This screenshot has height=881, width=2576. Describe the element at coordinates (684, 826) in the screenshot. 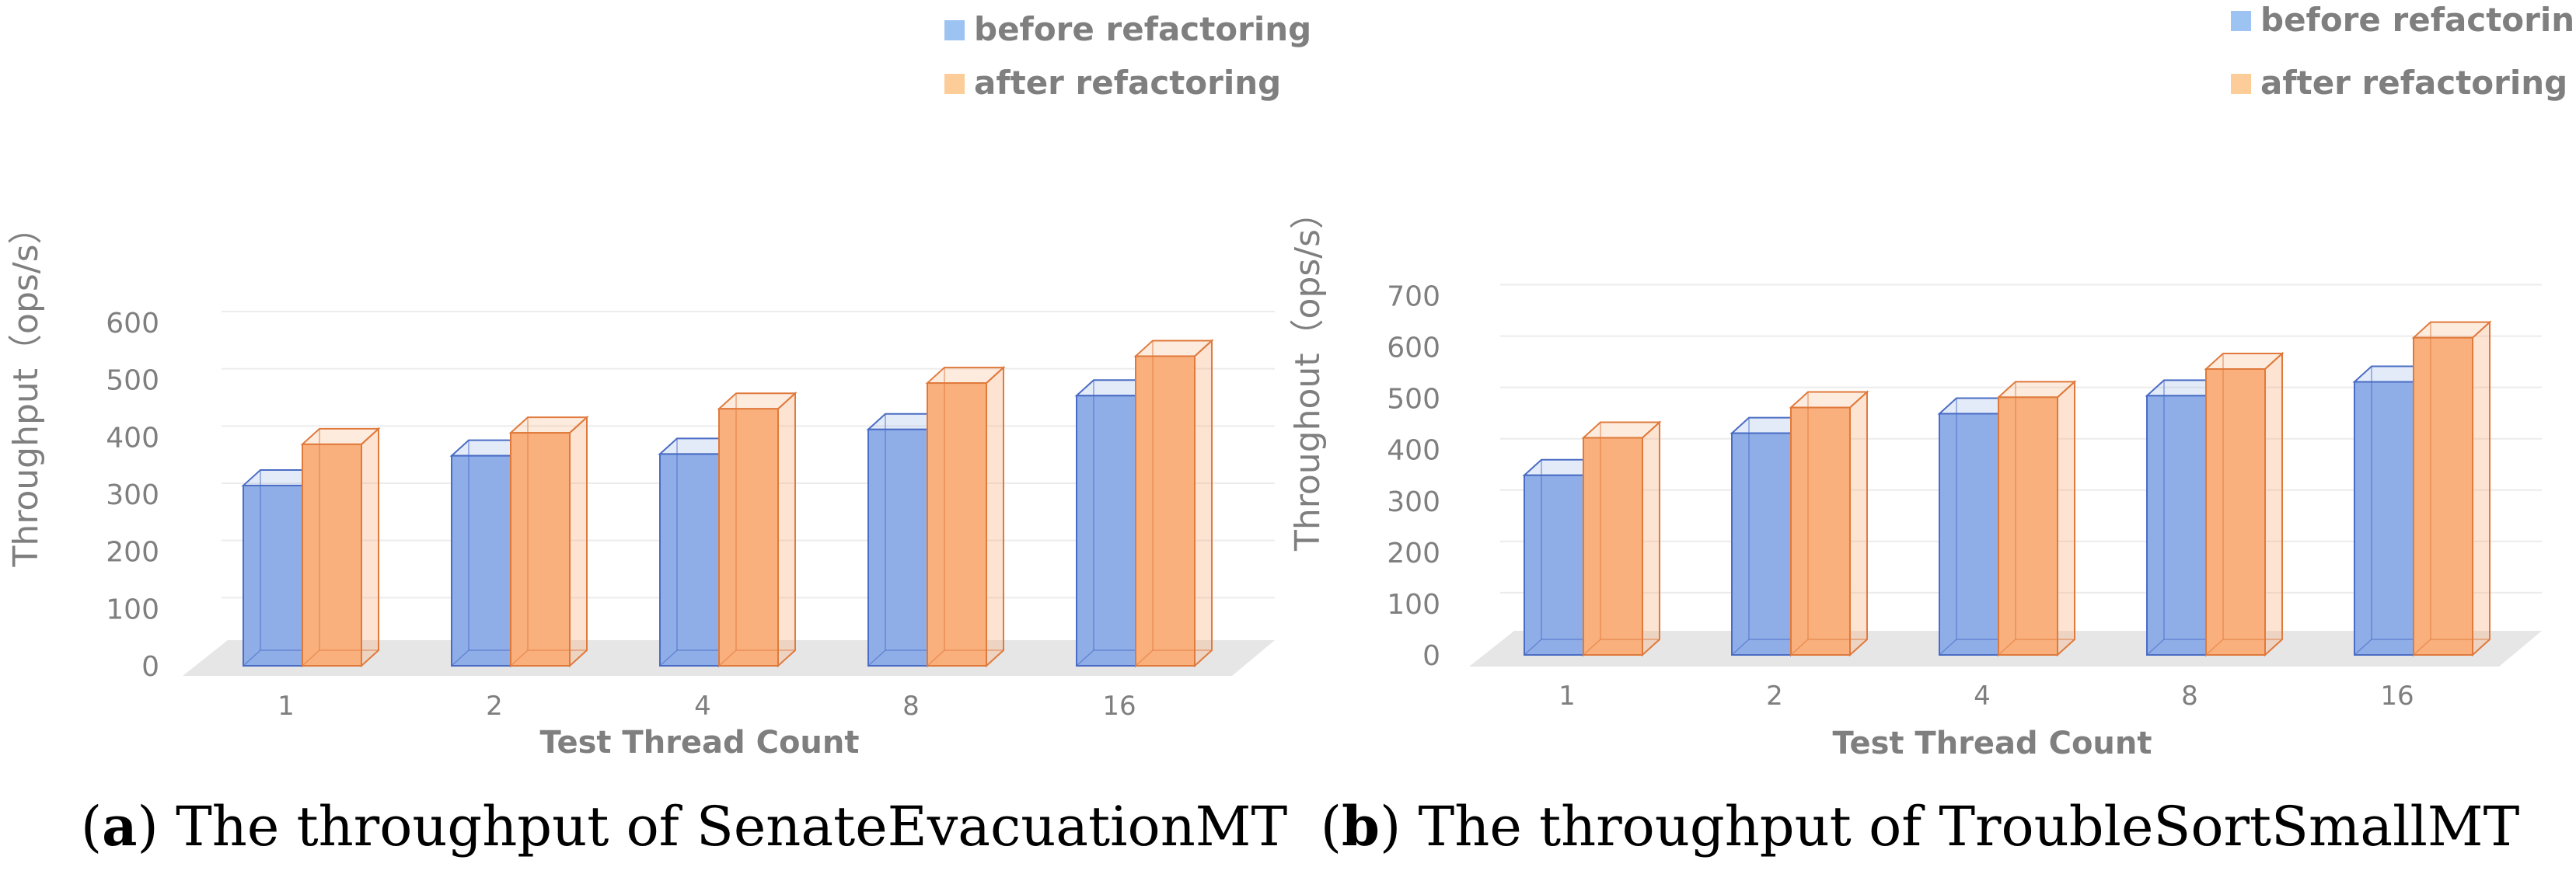

I see `caption-a: (a) The throughput of SenateEvacuationMT` at that location.